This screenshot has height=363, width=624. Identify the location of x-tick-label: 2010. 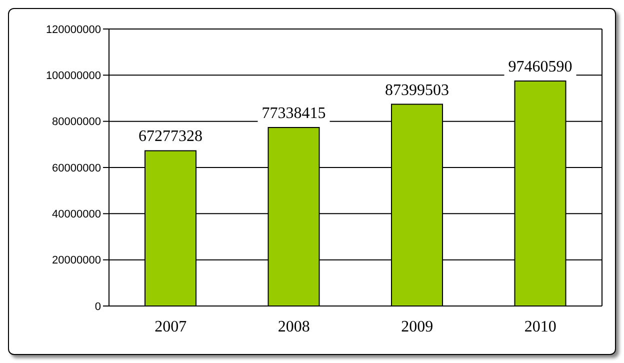
(540, 327).